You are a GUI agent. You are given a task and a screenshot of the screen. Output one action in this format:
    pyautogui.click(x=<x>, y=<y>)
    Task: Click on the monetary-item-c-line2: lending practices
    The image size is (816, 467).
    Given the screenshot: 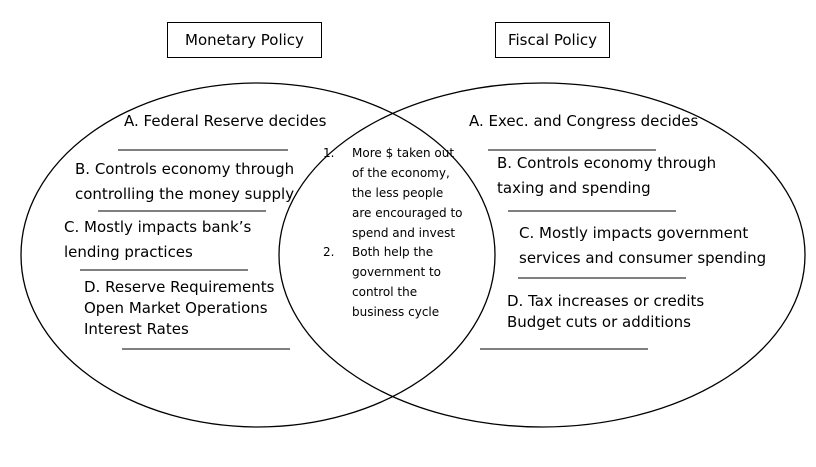 What is the action you would take?
    pyautogui.click(x=128, y=252)
    